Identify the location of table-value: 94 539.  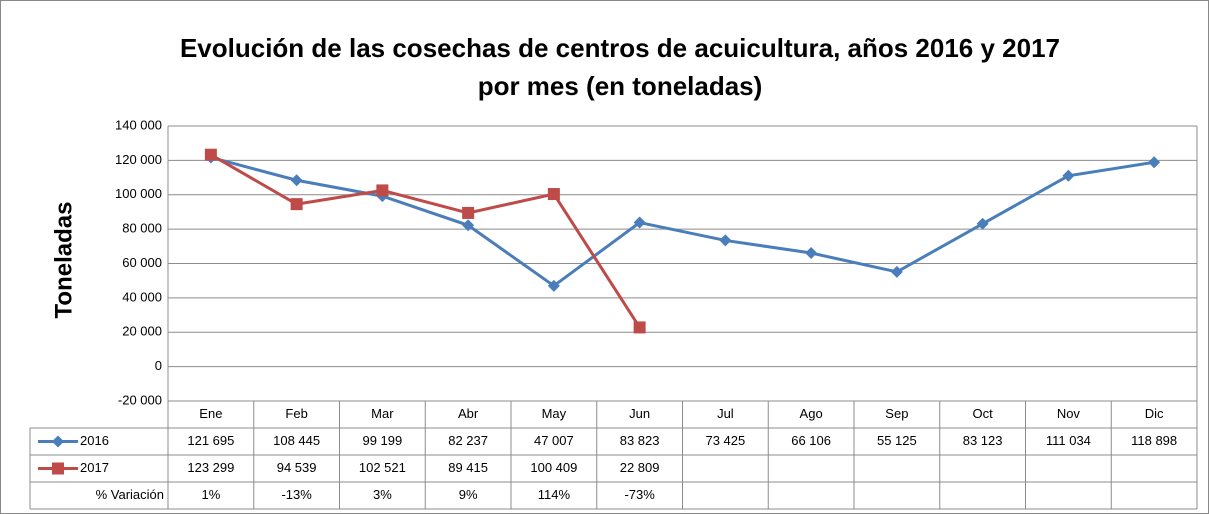
(297, 467).